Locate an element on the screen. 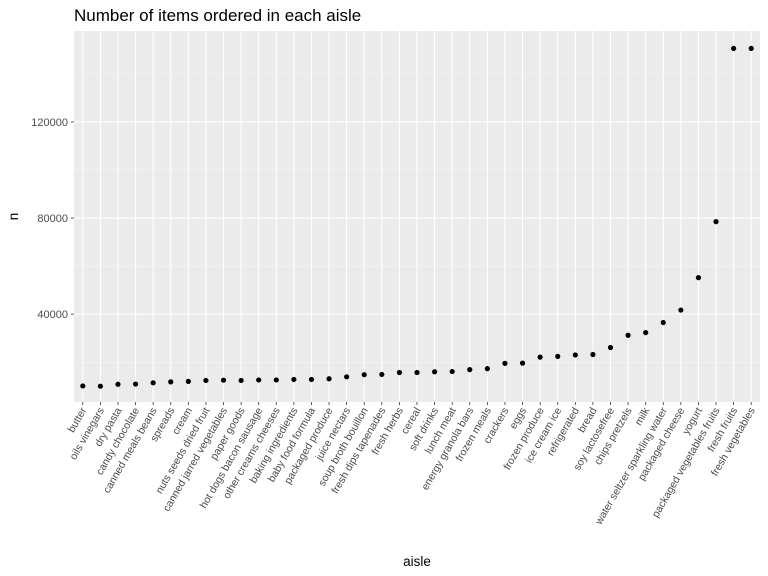 This screenshot has width=768, height=576. x-axis-title: aisle is located at coordinates (417, 561).